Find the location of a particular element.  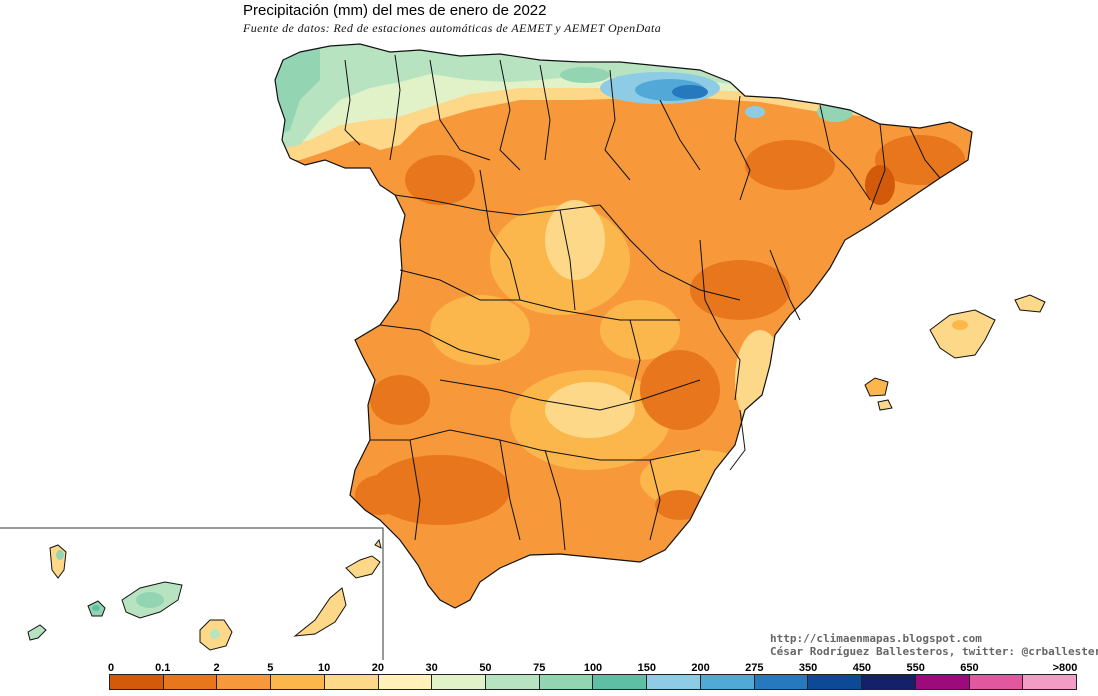

legend-label: 0.1 is located at coordinates (163, 668).